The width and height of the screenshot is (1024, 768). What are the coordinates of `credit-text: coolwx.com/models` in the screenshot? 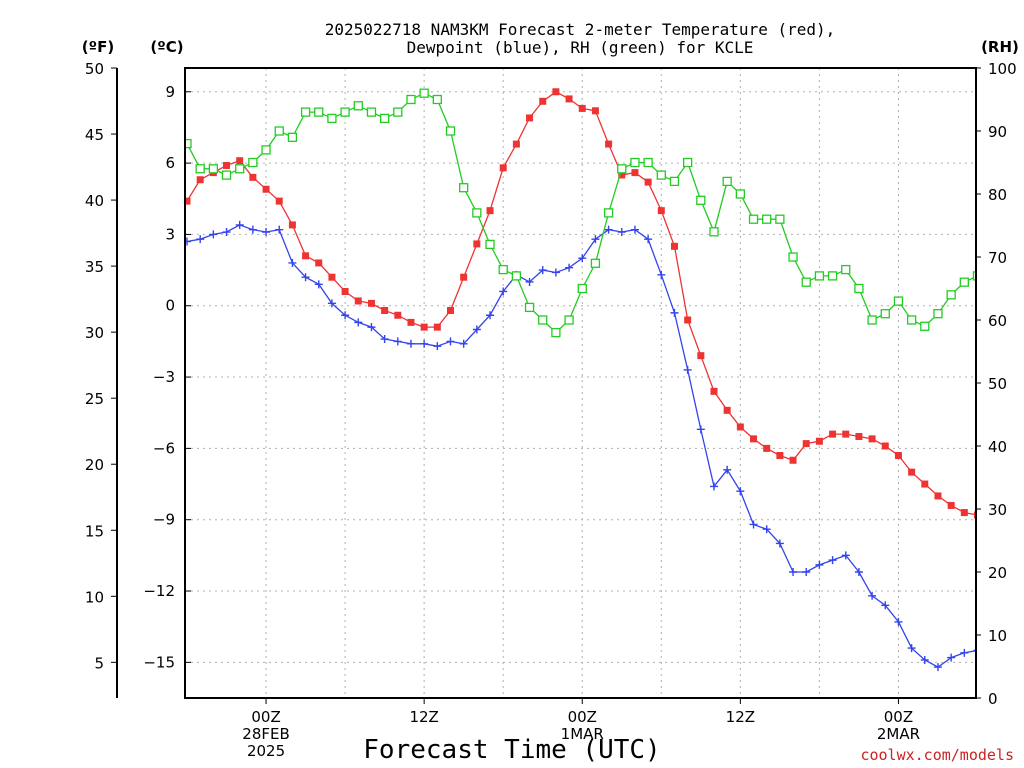 It's located at (937, 755).